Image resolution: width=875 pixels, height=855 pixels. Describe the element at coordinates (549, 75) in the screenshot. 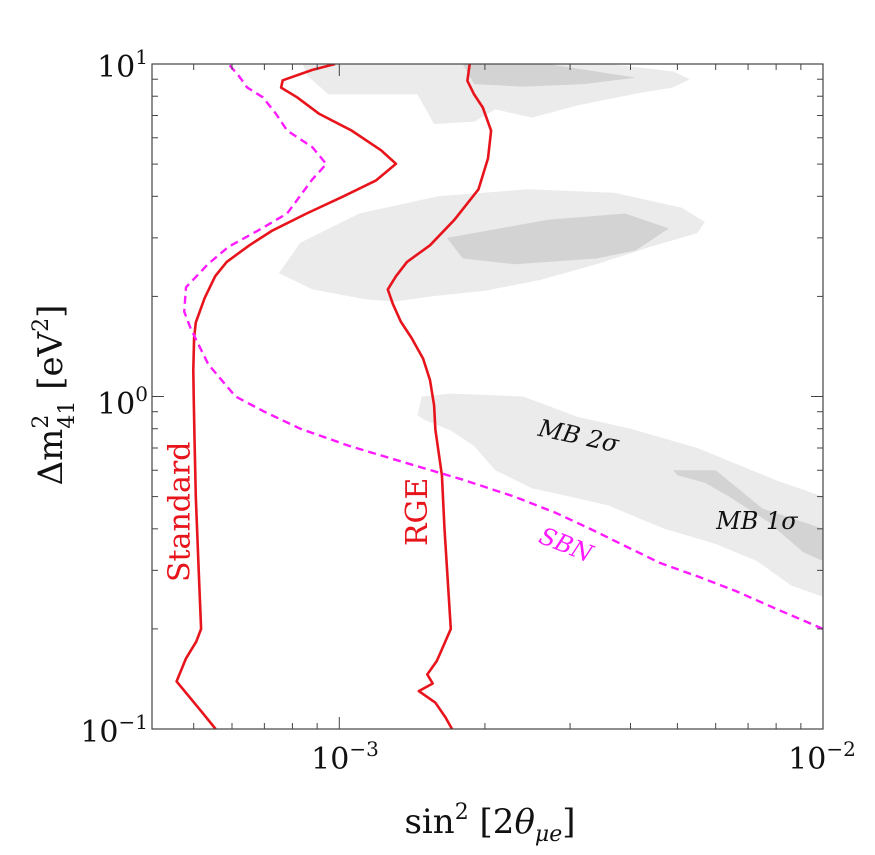

I see `region-mb-1sigma-region-top` at that location.